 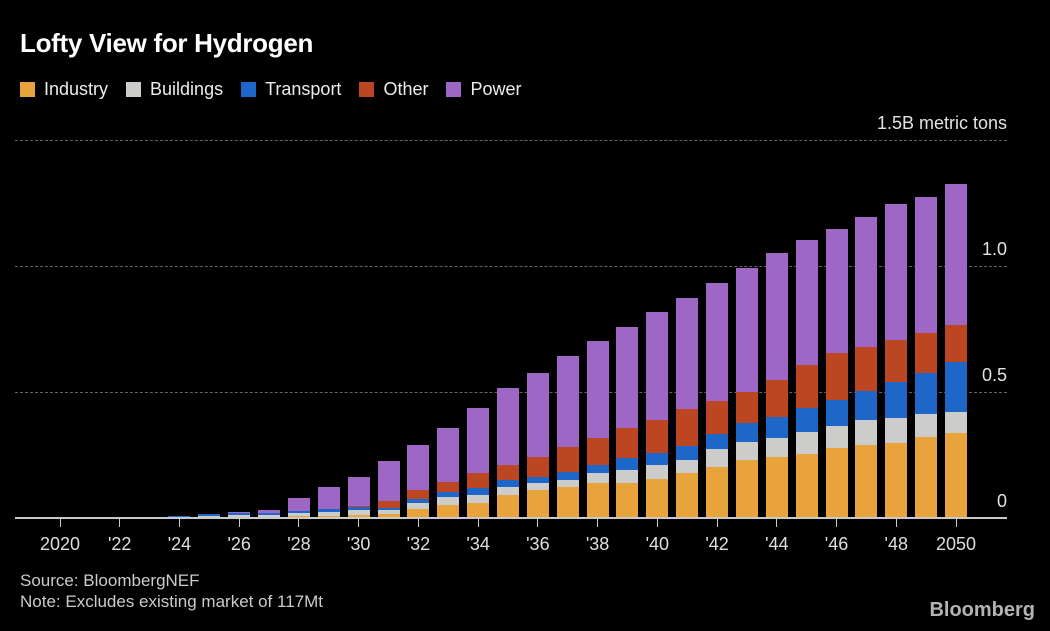 I want to click on legend-item-buildings: Buildings, so click(x=174, y=89).